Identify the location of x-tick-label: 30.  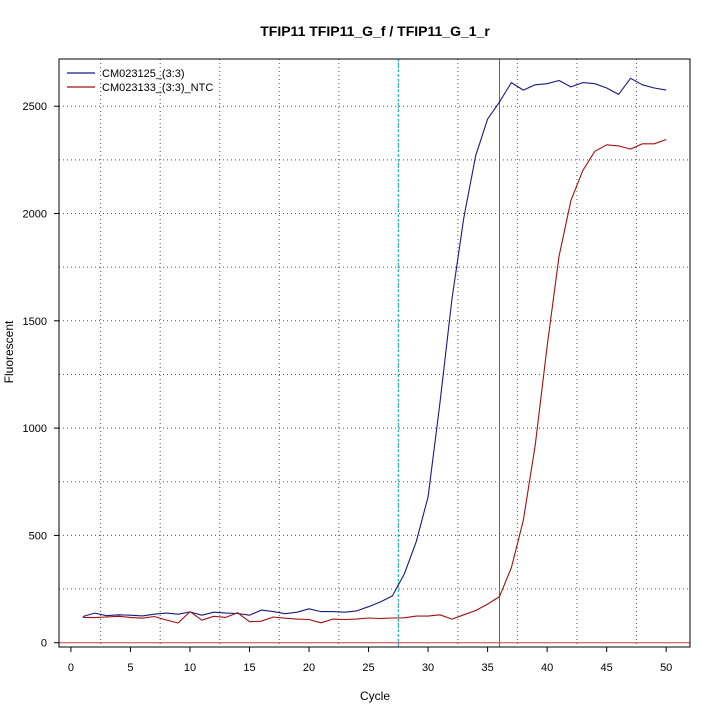
(428, 668).